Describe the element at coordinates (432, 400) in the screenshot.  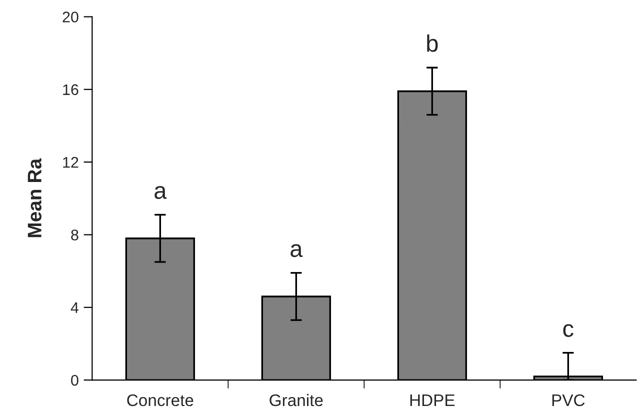
I see `x-tick-label: HDPE` at that location.